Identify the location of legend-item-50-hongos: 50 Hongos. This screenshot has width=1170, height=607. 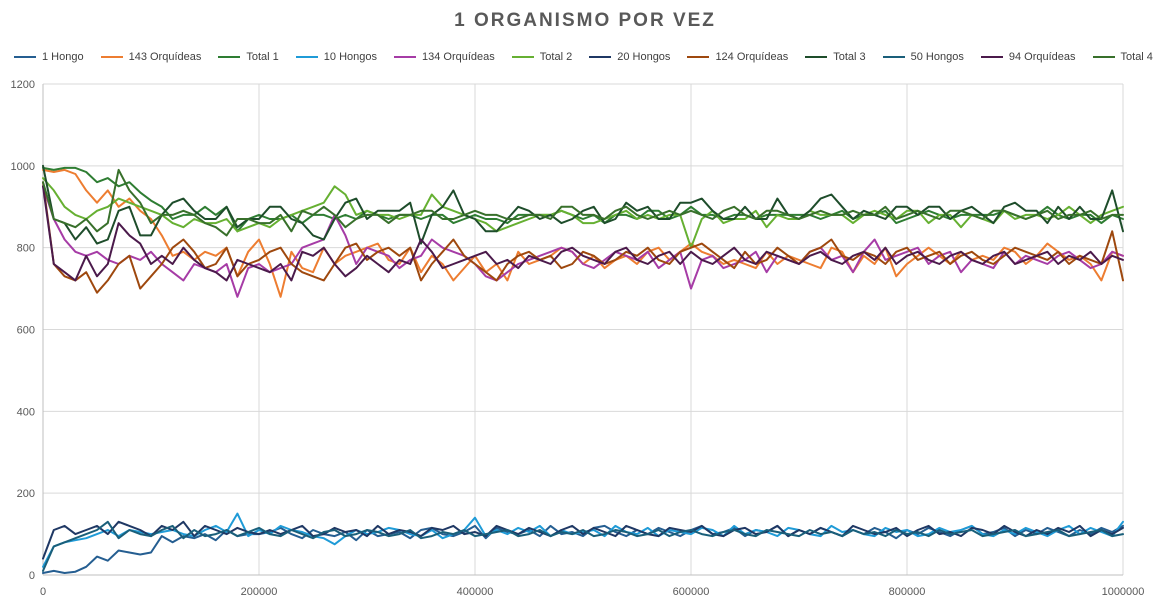
(923, 57).